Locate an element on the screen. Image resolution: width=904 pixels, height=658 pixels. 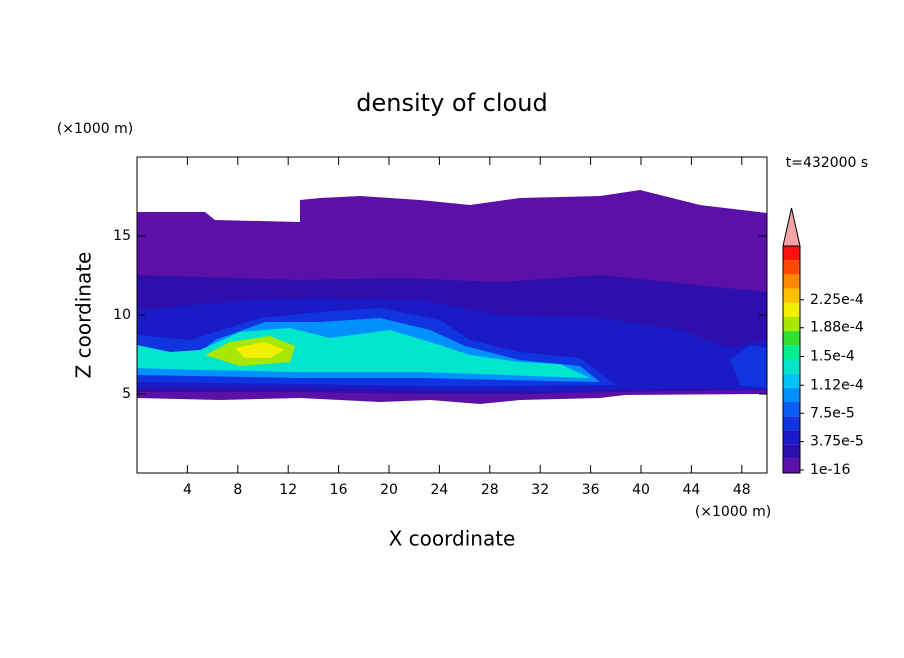
chart-title: density of cloud is located at coordinates (451, 103).